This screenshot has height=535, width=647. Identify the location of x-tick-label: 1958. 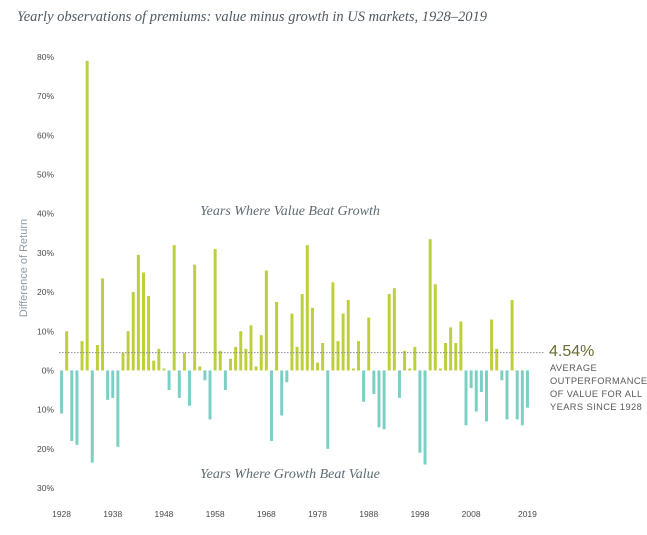
(215, 514).